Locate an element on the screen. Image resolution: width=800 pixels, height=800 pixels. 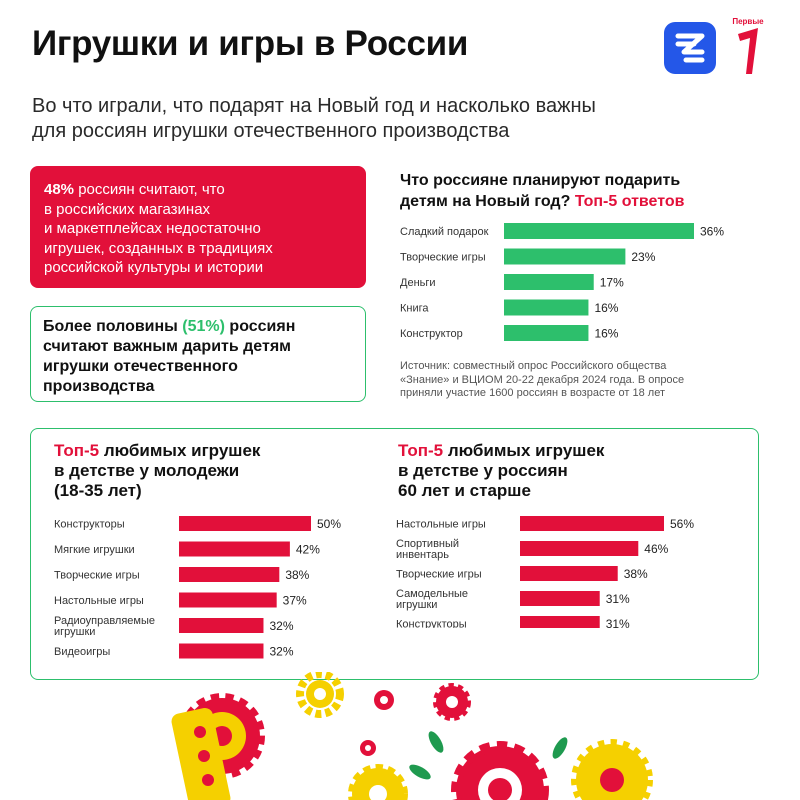
category-label: Конструкторы is located at coordinates (431, 624).